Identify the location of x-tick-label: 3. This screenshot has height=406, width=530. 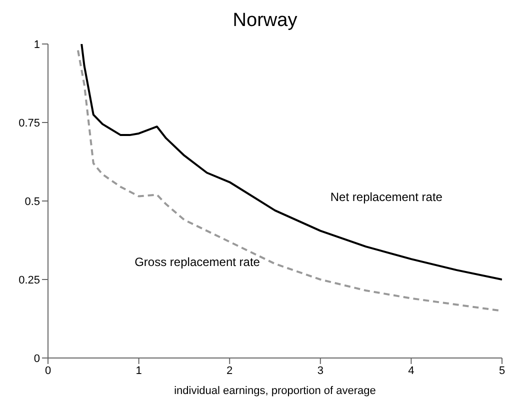
(320, 370).